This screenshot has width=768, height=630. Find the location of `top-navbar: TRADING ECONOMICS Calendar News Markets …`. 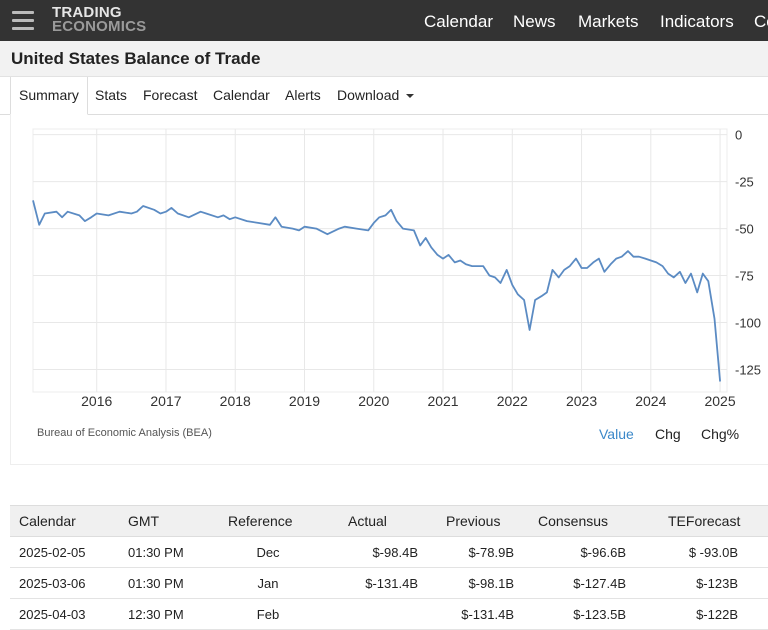

top-navbar: TRADING ECONOMICS Calendar News Markets … is located at coordinates (384, 20).